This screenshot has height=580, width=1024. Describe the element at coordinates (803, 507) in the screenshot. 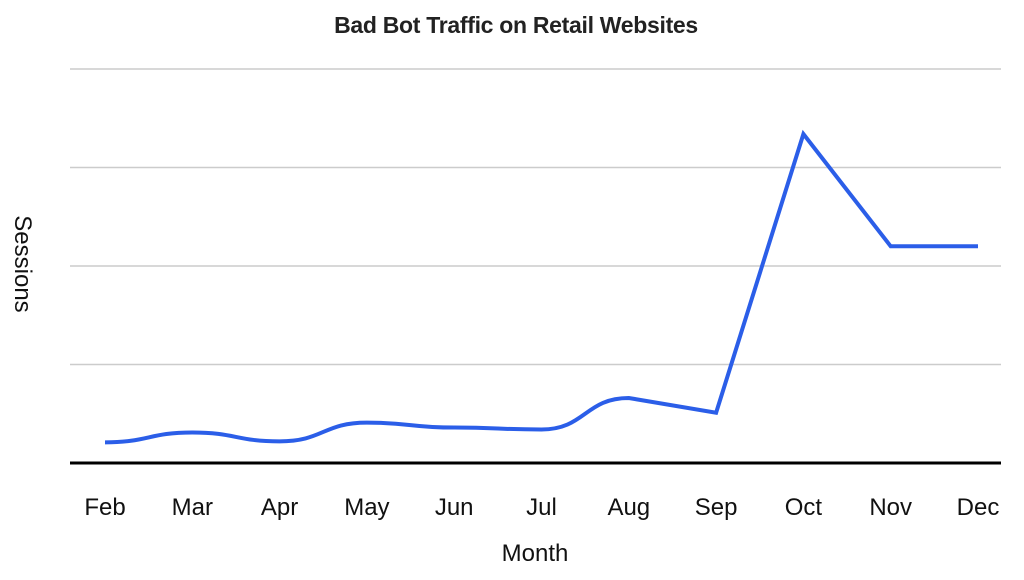

I see `x-tick-label: Oct` at that location.